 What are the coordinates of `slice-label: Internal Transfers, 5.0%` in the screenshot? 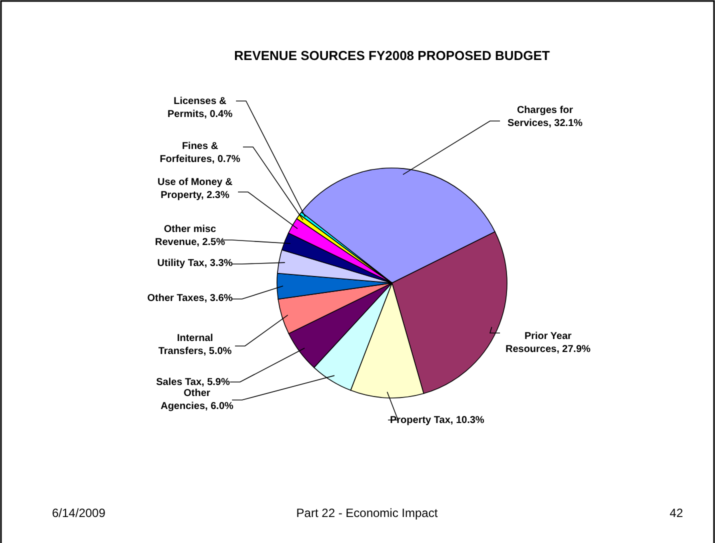 It's located at (195, 345).